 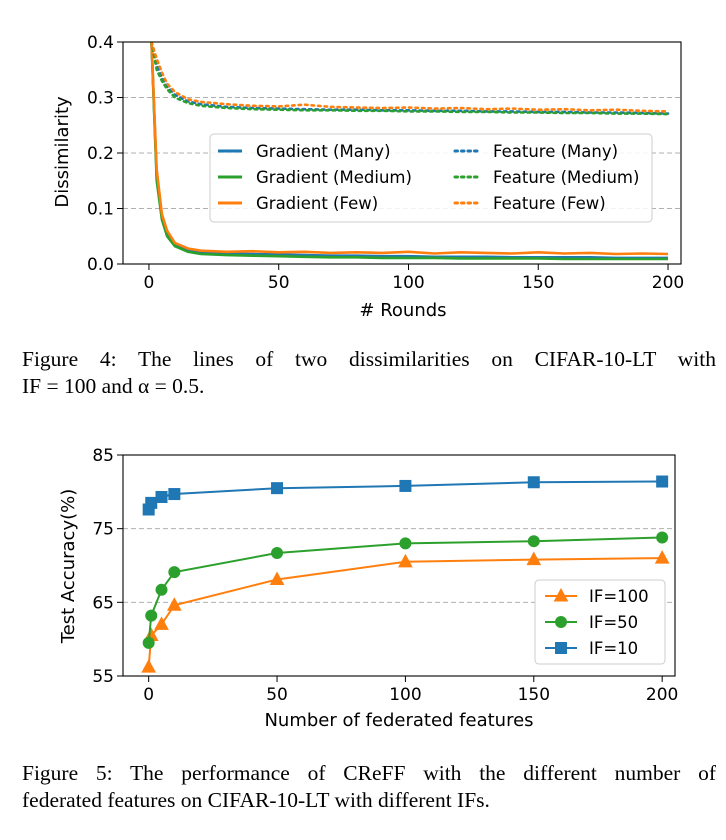 What do you see at coordinates (113, 386) in the screenshot?
I see `figure-4-caption-line-2: IF = 100 and α = 0.5.` at bounding box center [113, 386].